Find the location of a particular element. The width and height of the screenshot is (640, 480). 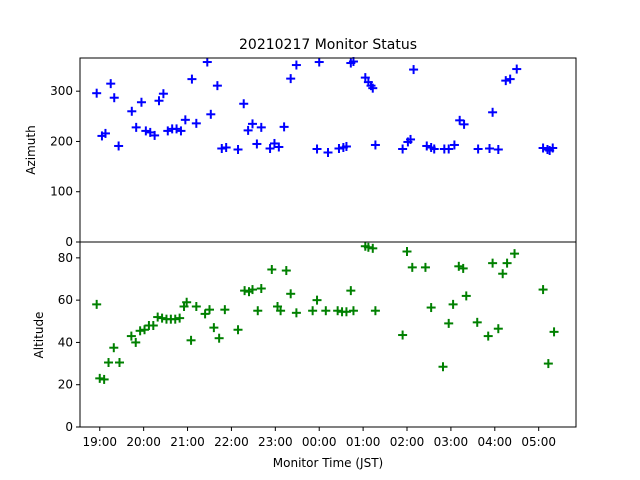

x-tick-label: 02:00 is located at coordinates (407, 442).